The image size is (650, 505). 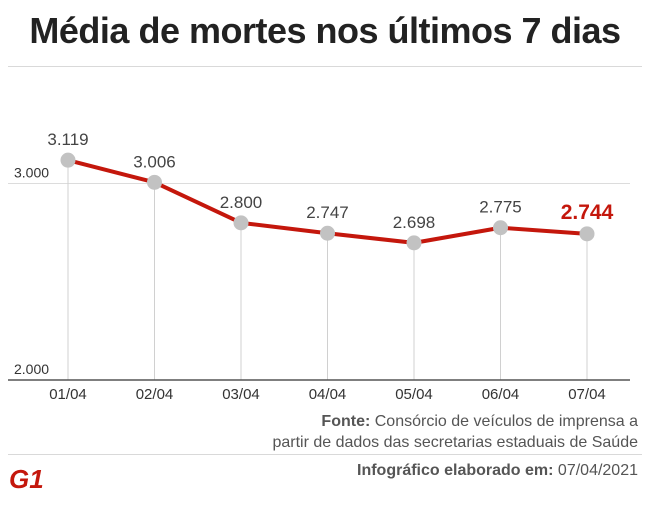 What do you see at coordinates (501, 393) in the screenshot?
I see `x-tick-label: 06/04` at bounding box center [501, 393].